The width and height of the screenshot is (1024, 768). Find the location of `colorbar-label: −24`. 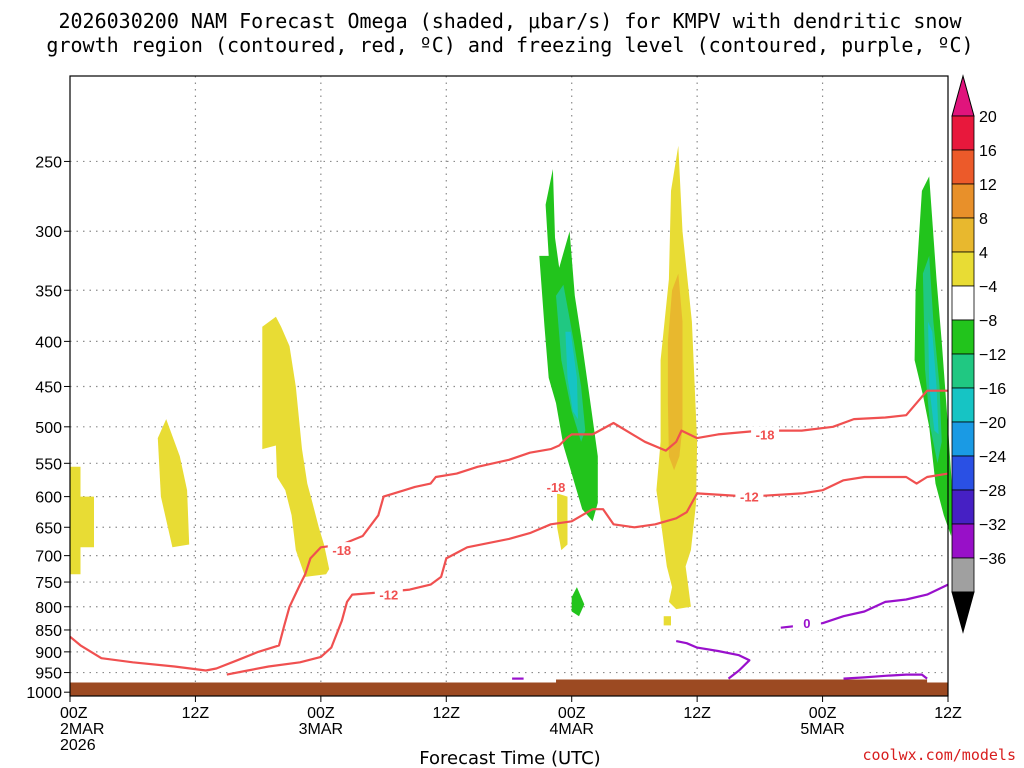

colorbar-label: −24 is located at coordinates (992, 457).